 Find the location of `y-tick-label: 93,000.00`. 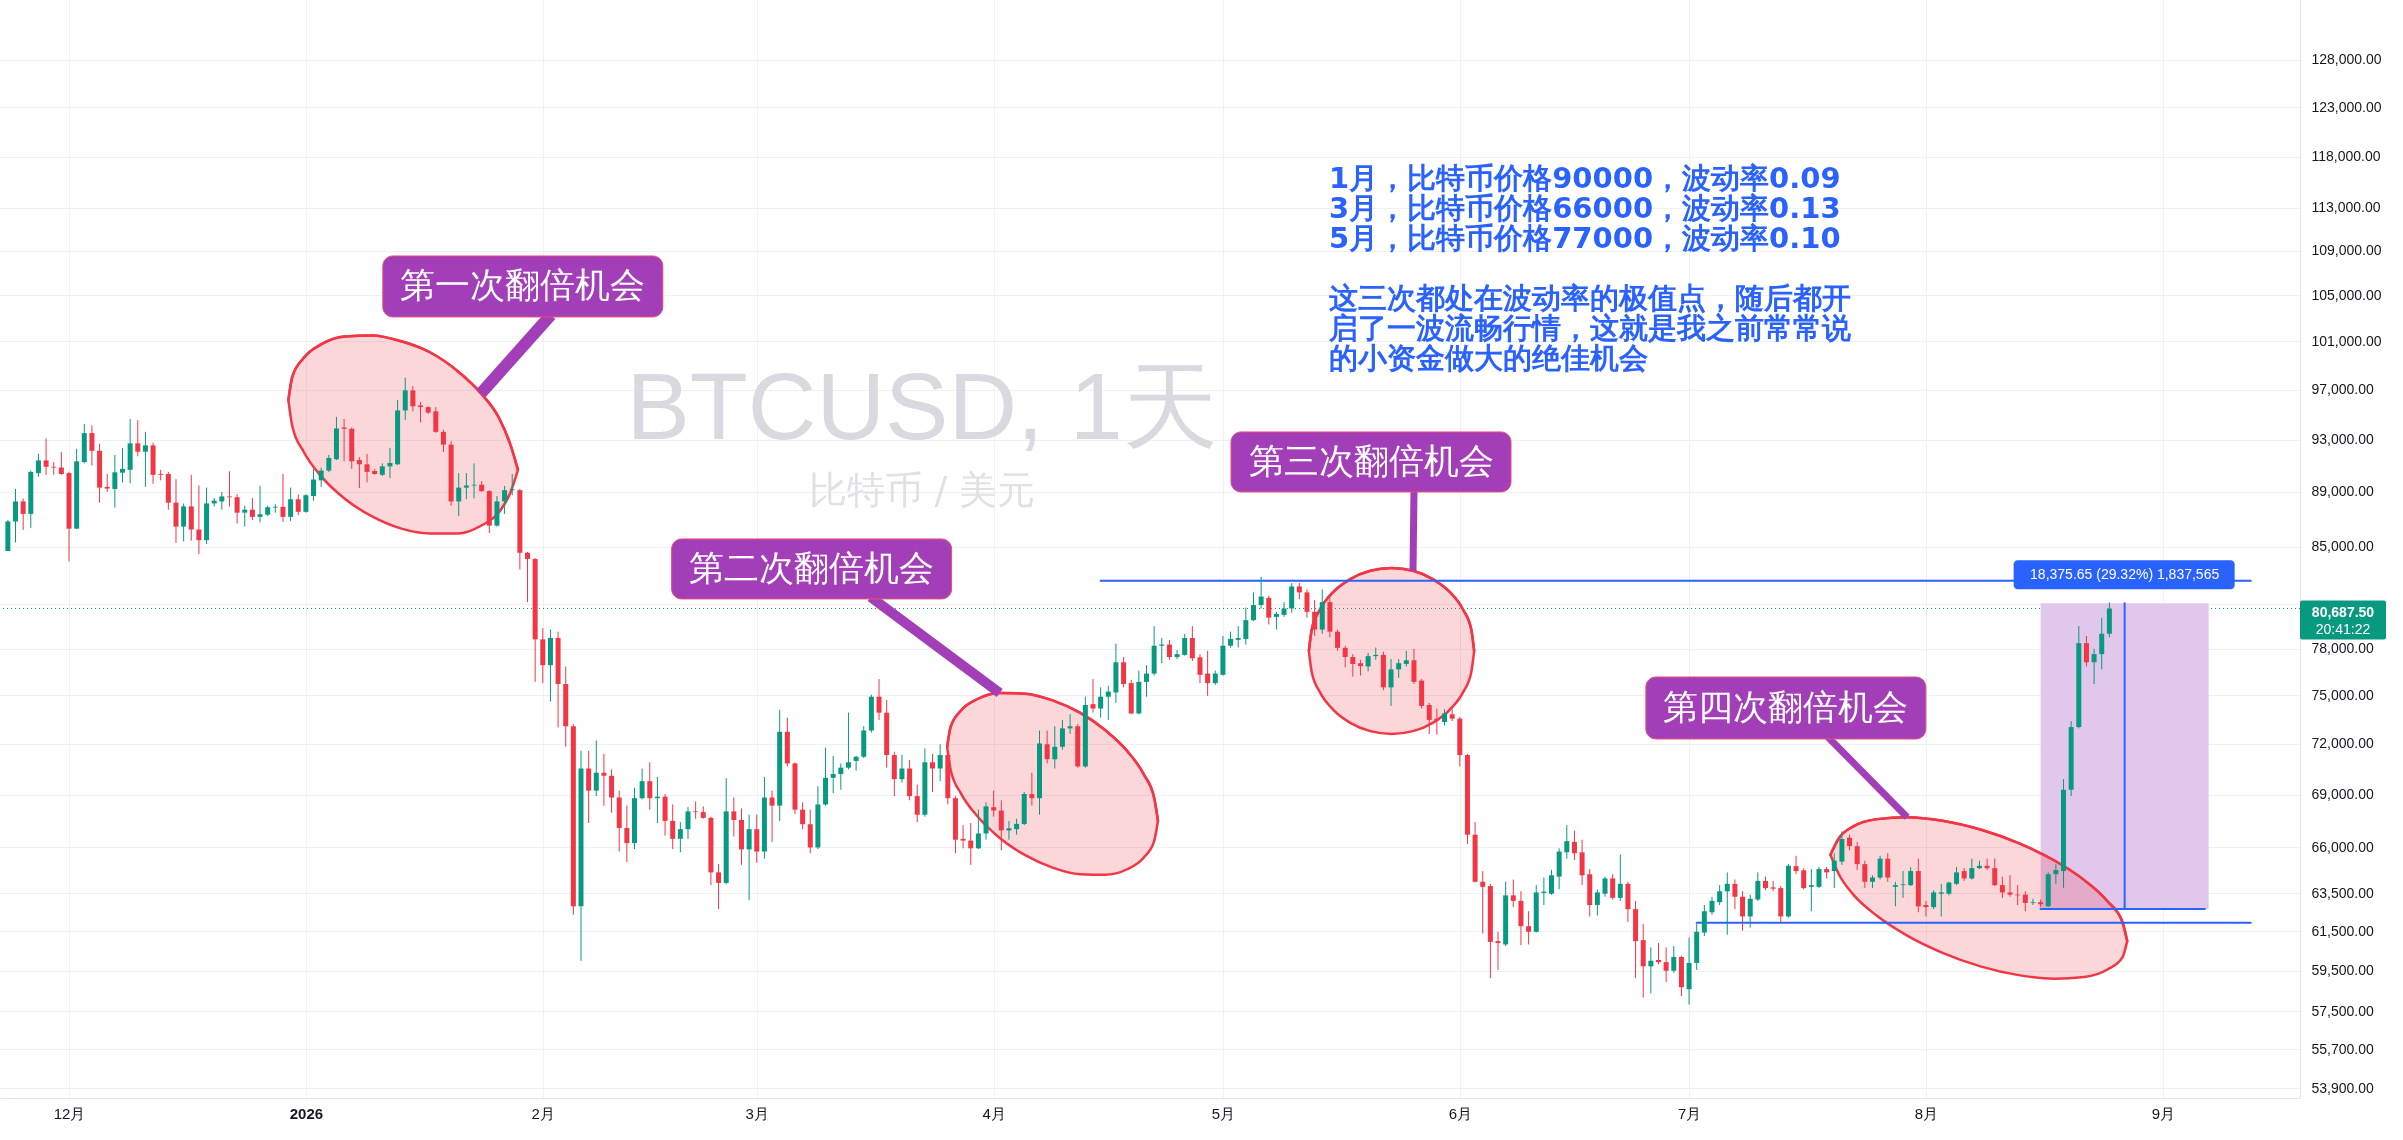

y-tick-label: 93,000.00 is located at coordinates (2342, 439).